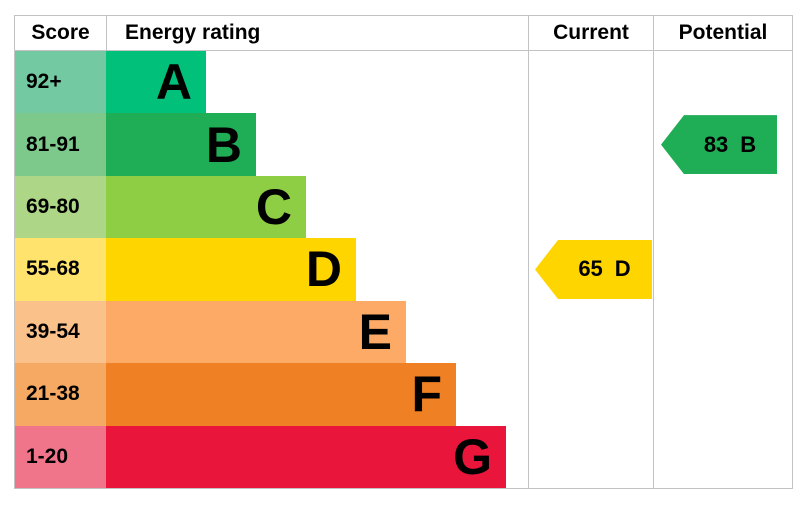  I want to click on band-letter-f: F, so click(426, 394).